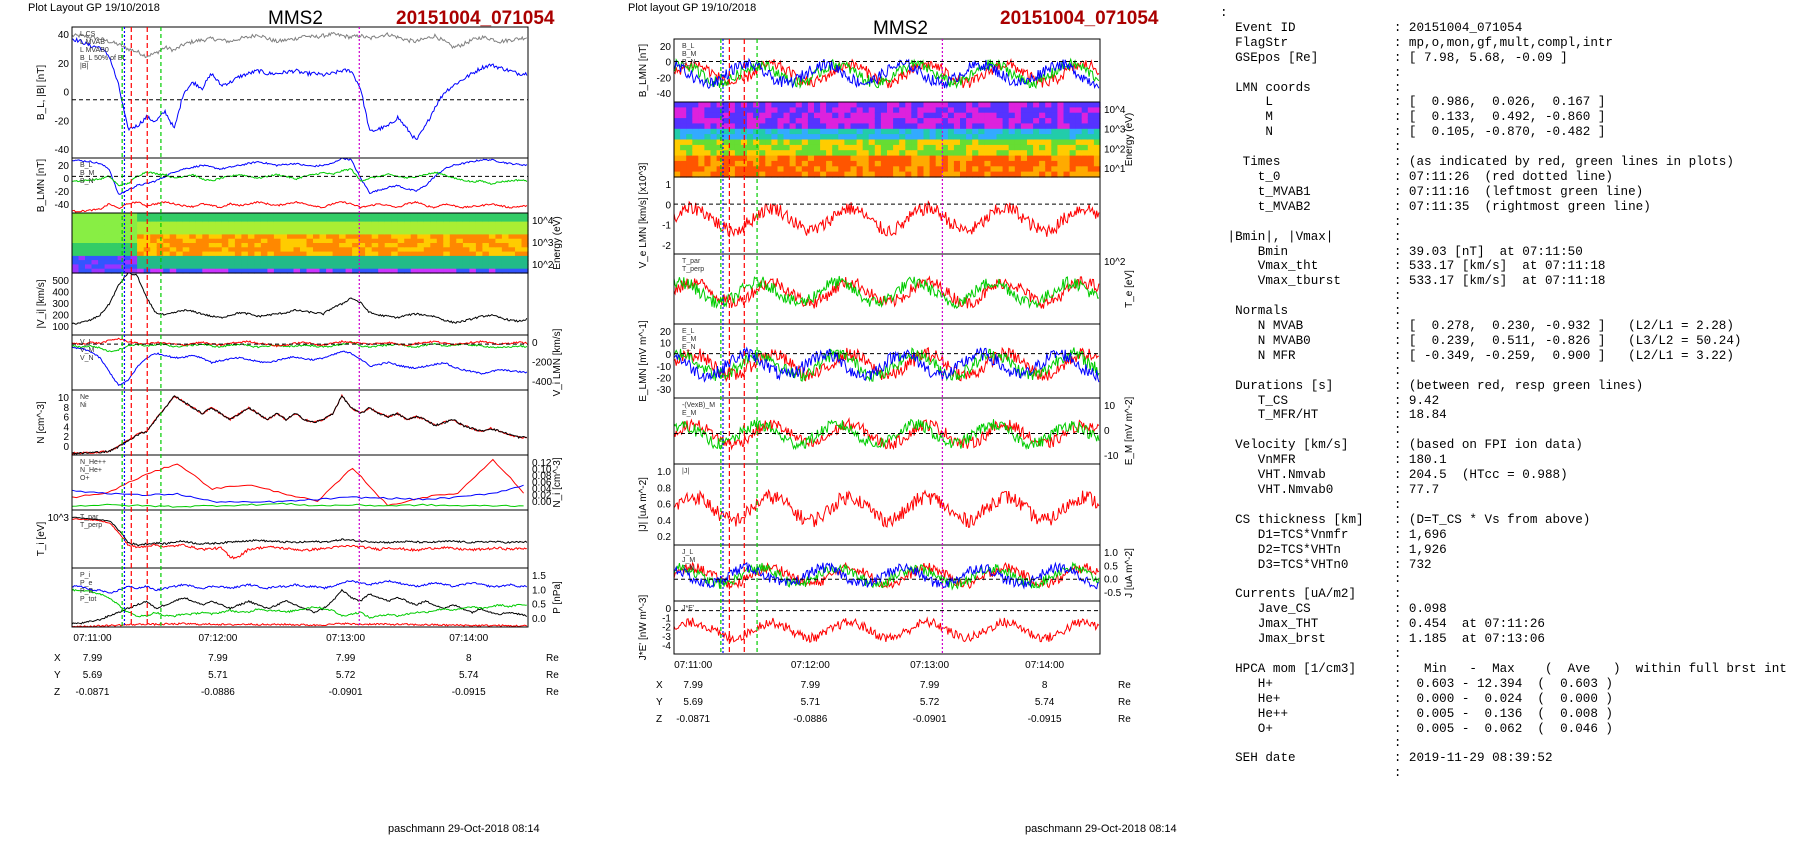  I want to click on y-tick-label: 10^3, so click(543, 243).